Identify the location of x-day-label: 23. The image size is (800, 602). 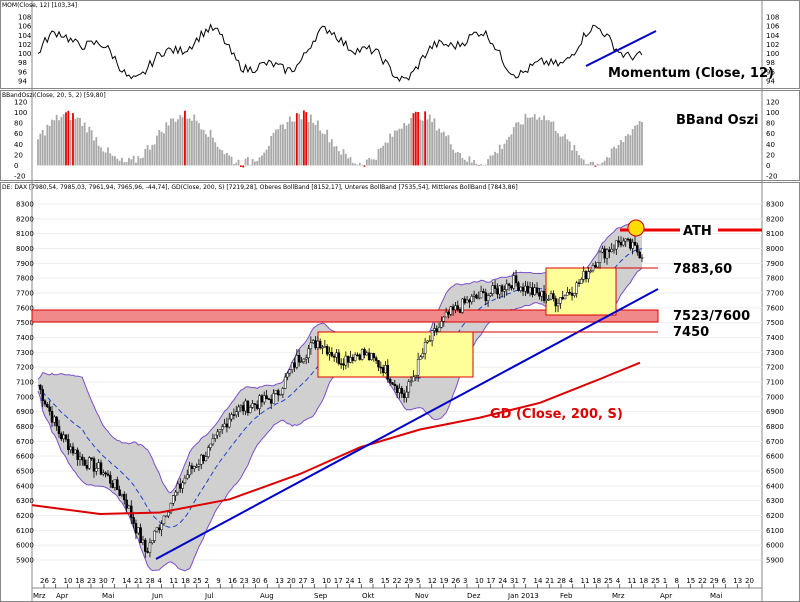
(91, 581).